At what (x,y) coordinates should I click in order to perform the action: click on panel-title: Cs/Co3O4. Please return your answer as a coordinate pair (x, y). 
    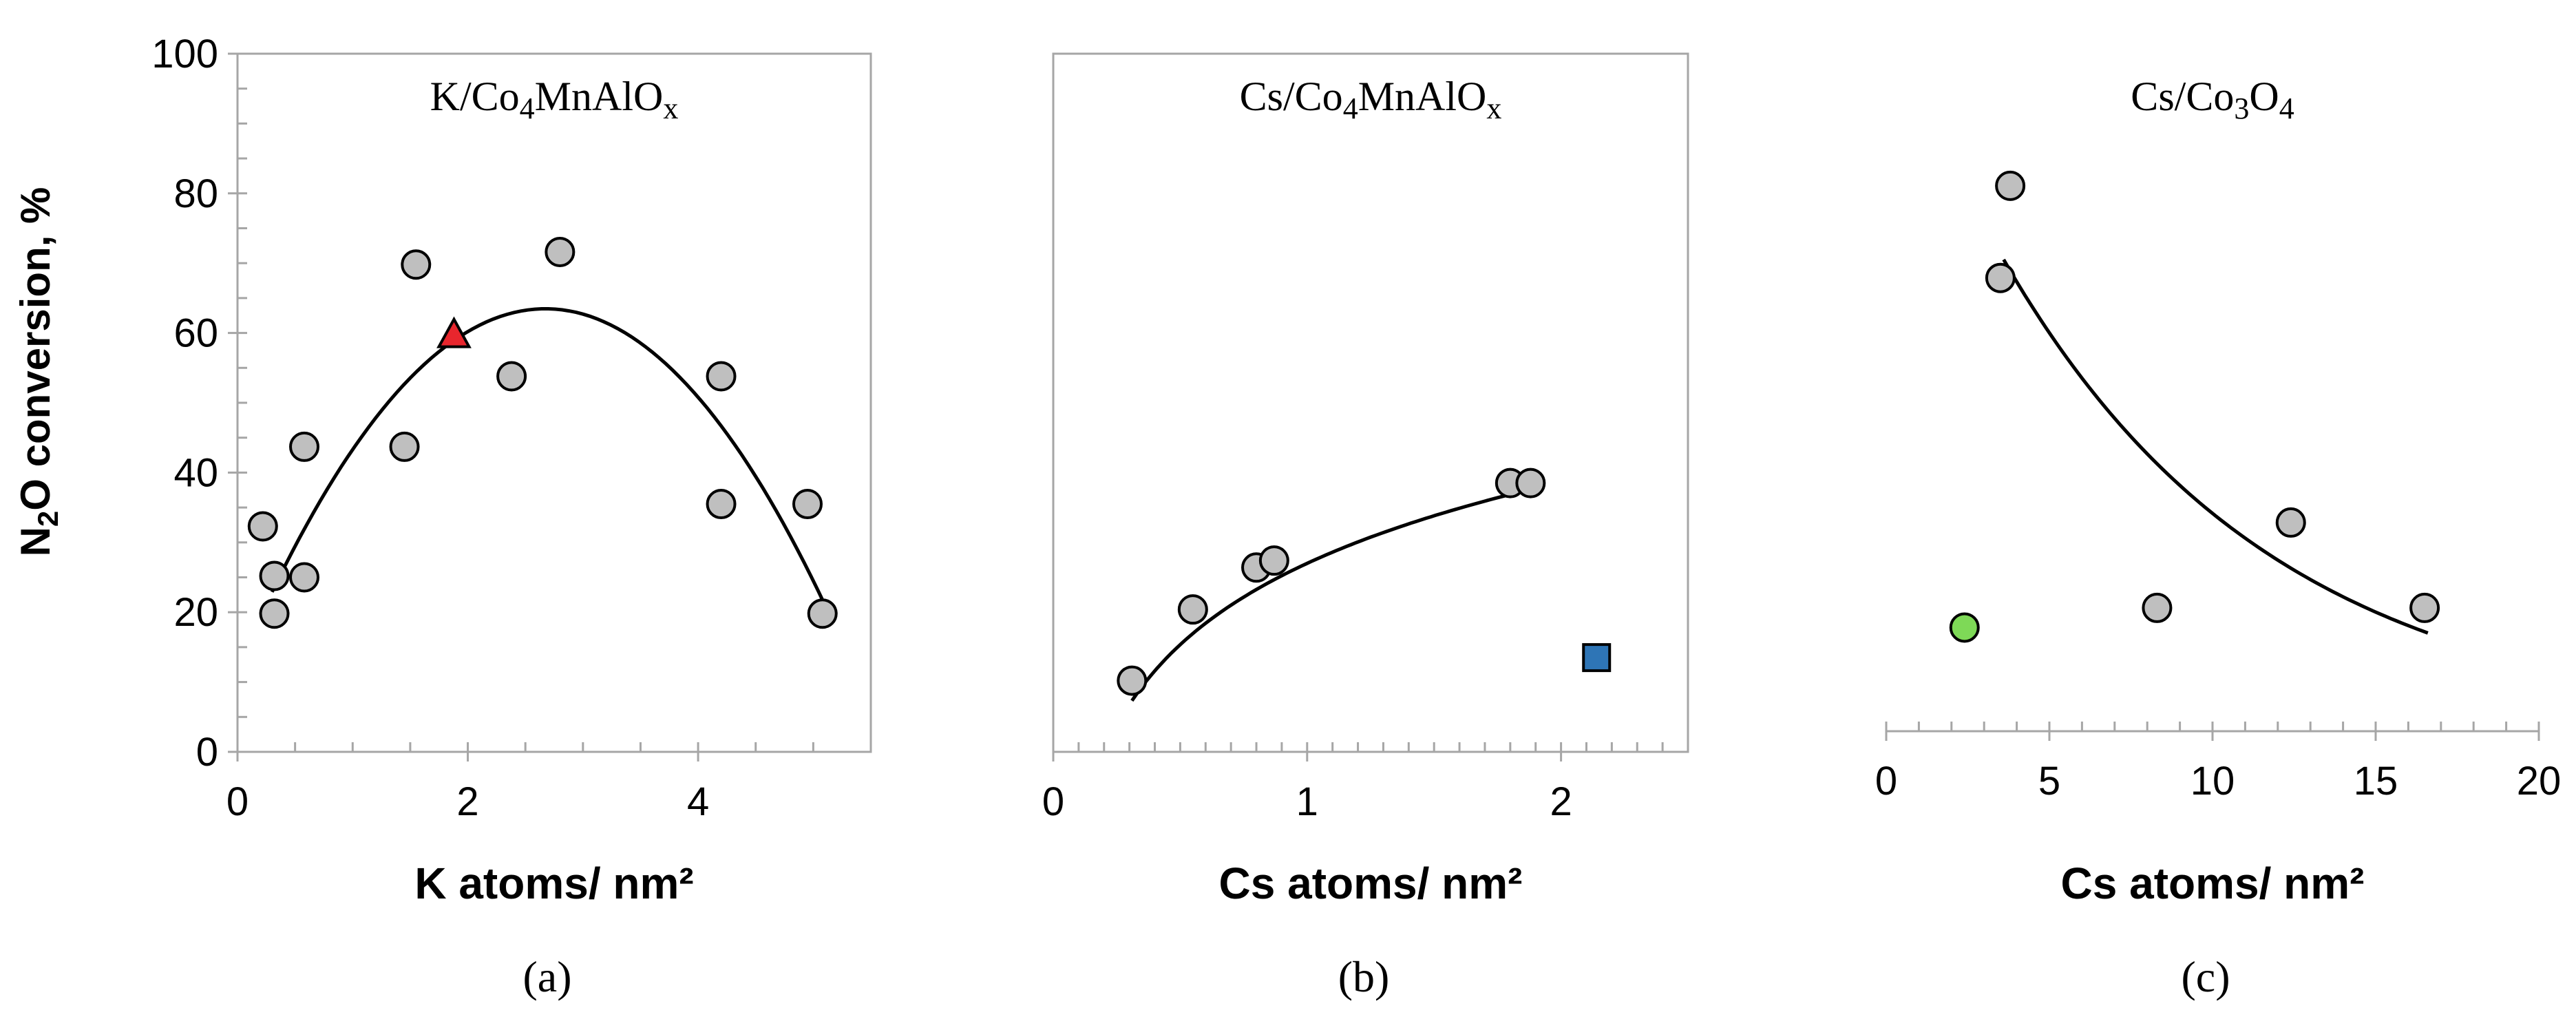
    Looking at the image, I should click on (2213, 100).